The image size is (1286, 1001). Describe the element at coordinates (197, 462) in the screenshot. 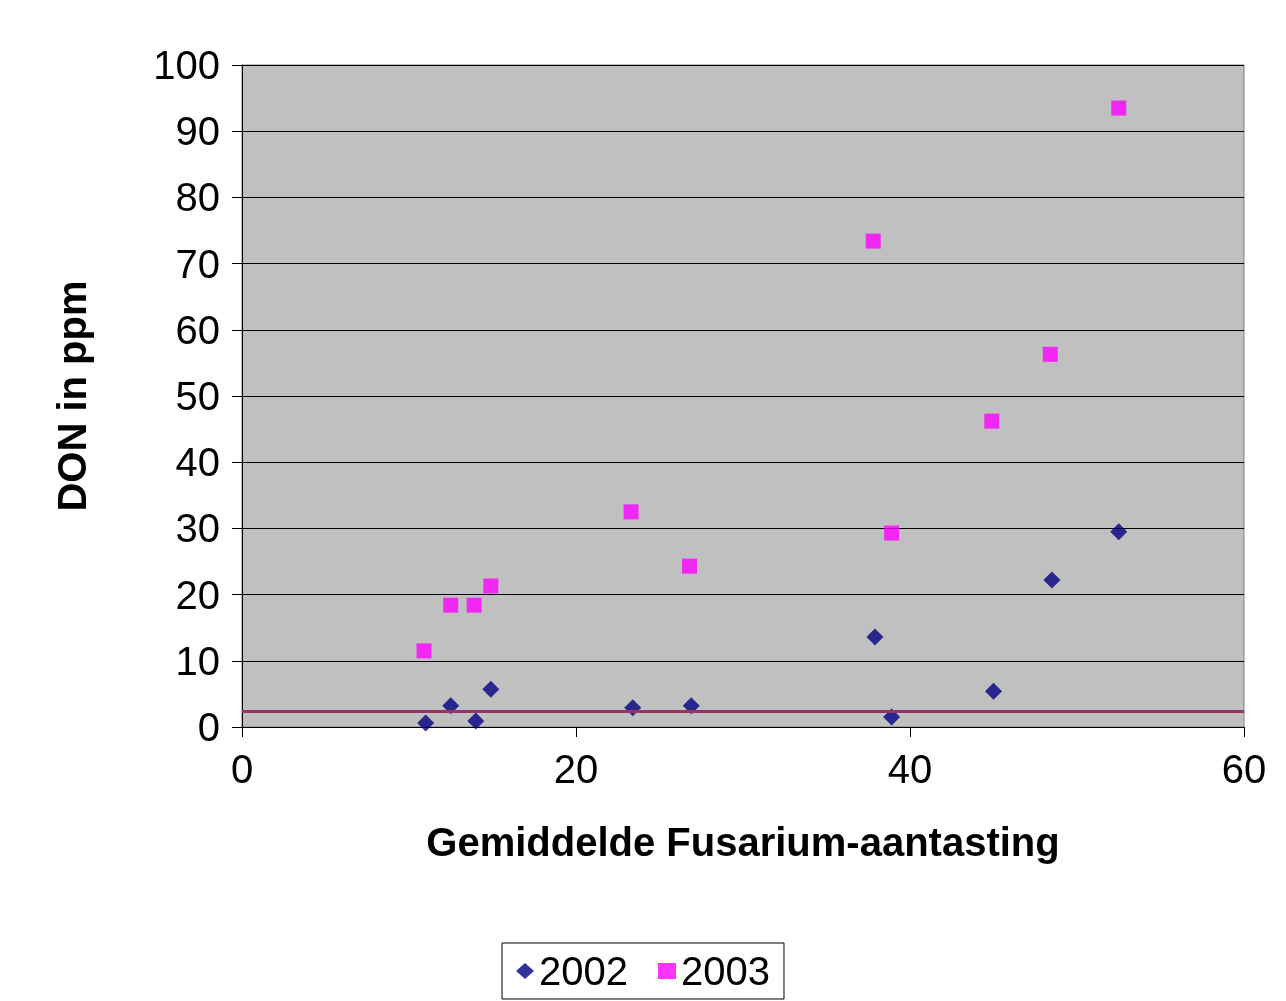

I see `y-tick-label: 40` at that location.